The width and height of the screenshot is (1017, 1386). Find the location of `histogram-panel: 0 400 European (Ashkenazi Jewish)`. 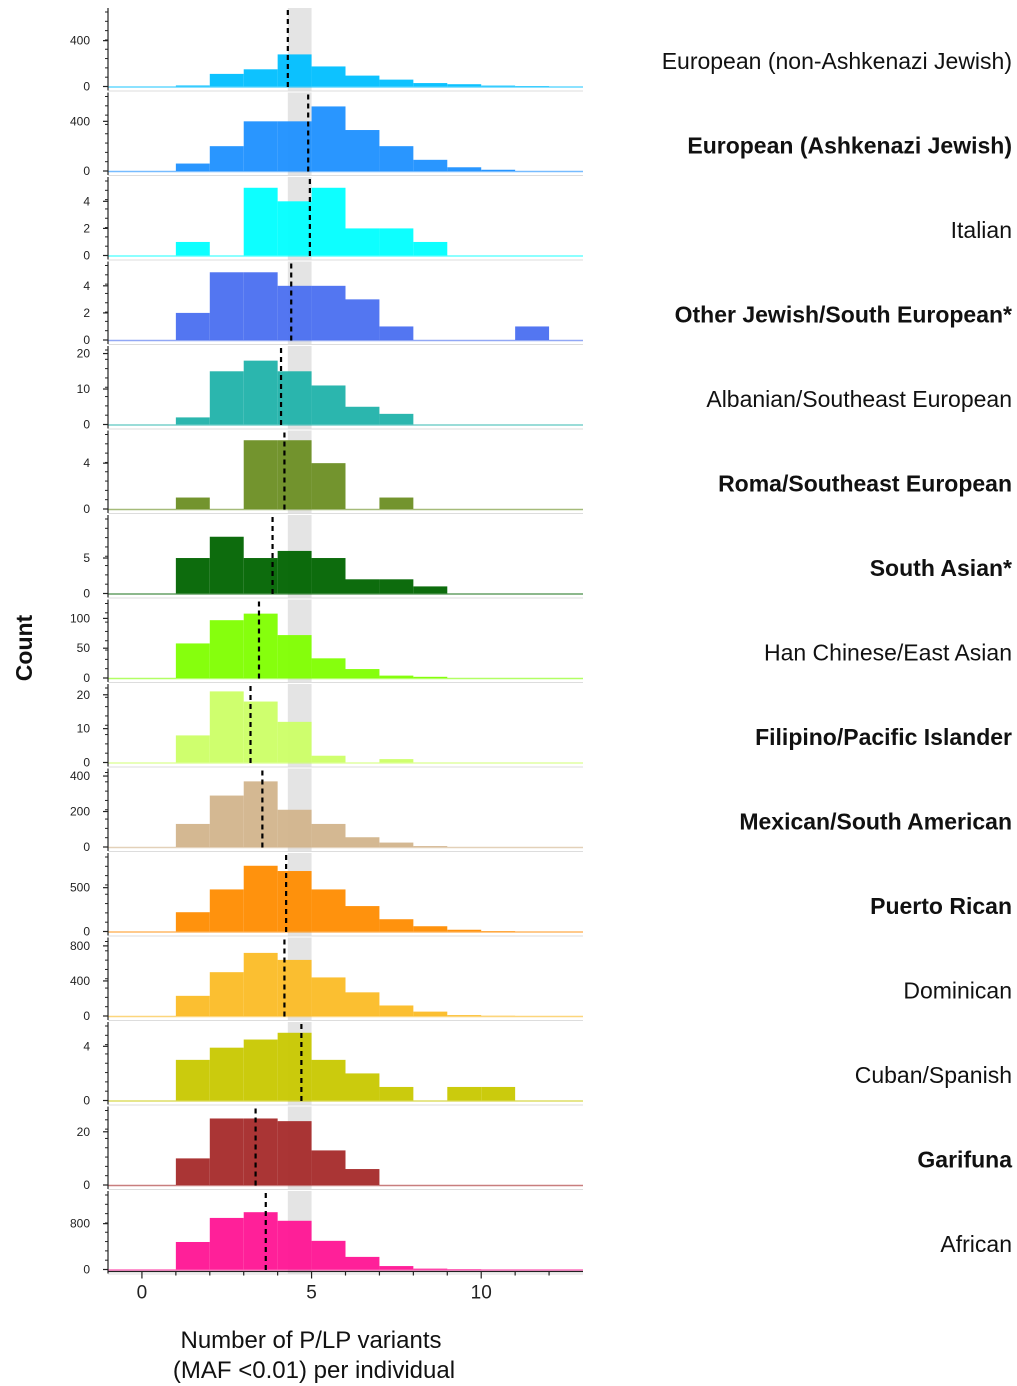

histogram-panel: 0 400 European (Ashkenazi Jewish) is located at coordinates (541, 135).